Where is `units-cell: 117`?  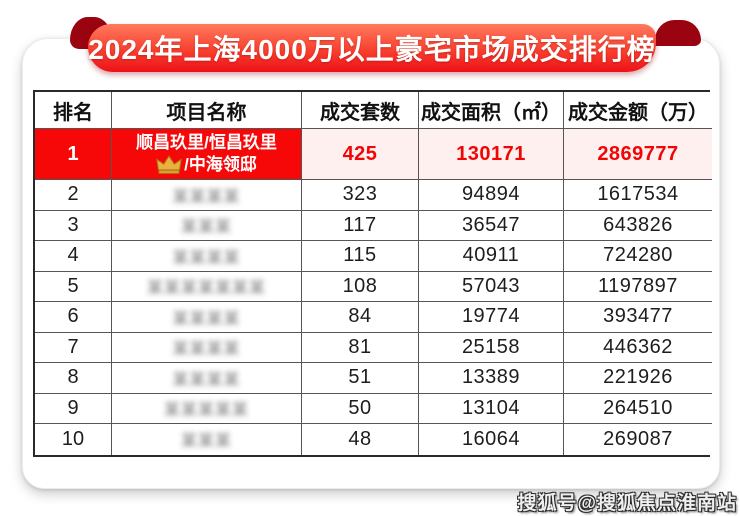
units-cell: 117 is located at coordinates (360, 225).